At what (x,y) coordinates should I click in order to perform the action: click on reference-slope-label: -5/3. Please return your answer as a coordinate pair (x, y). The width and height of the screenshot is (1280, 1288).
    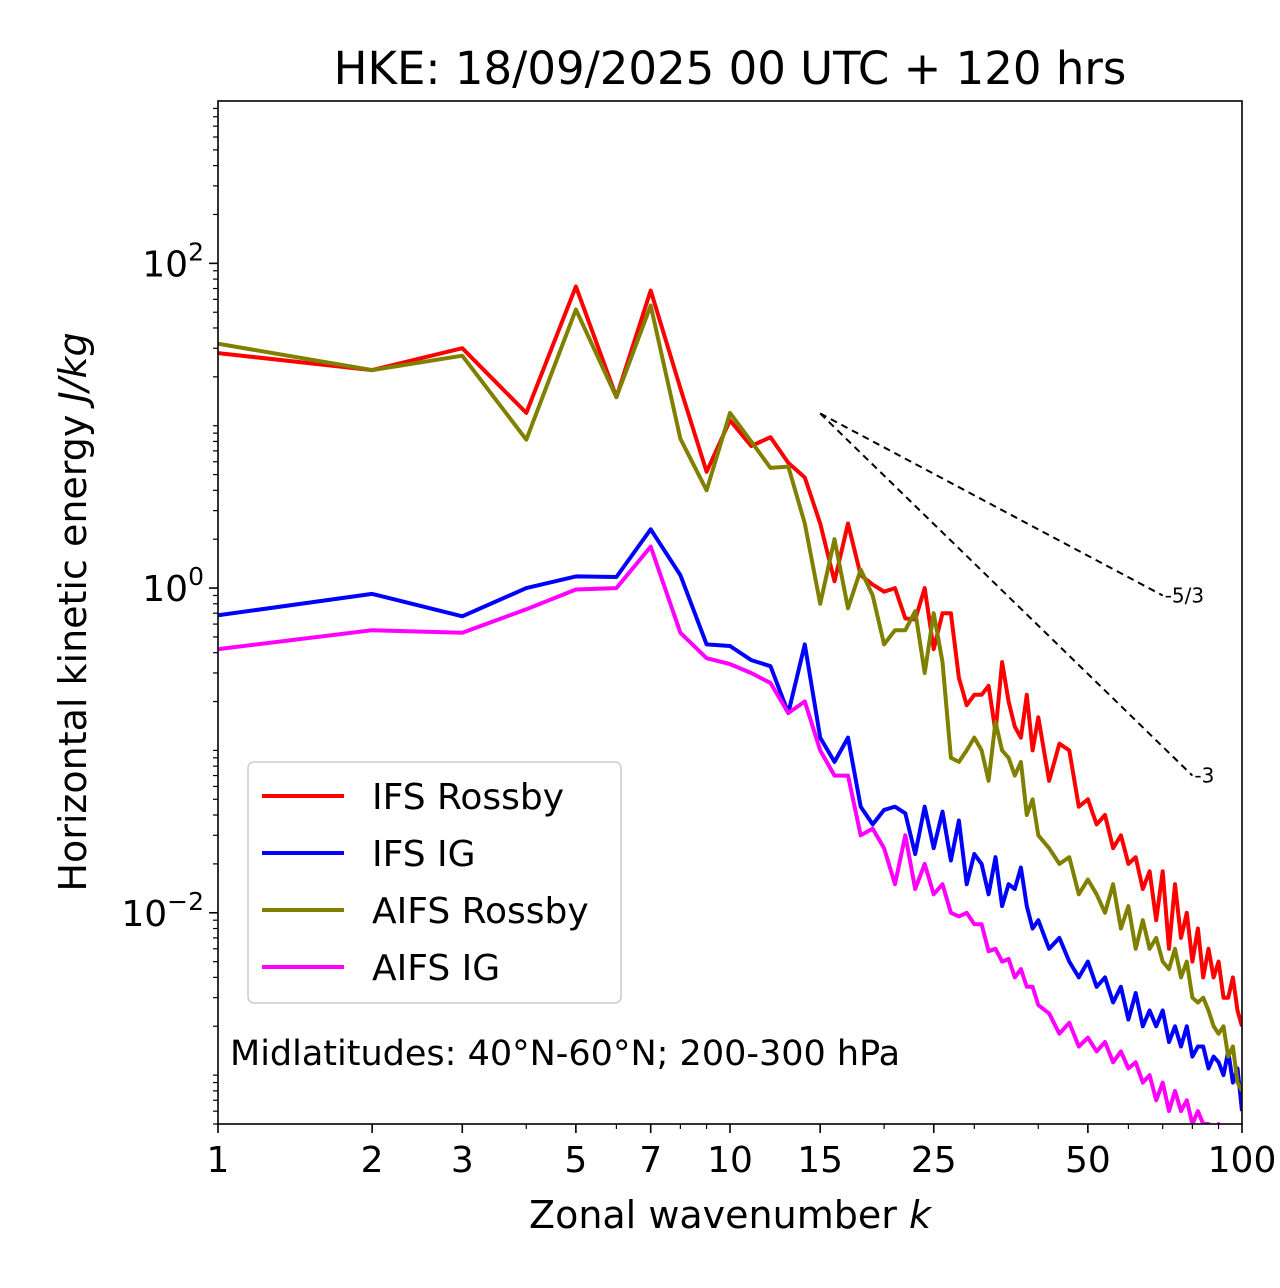
    Looking at the image, I should click on (1184, 595).